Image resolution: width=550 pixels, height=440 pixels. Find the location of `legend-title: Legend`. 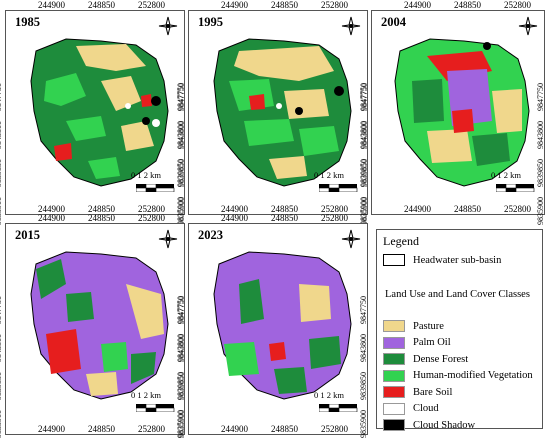

legend-title: Legend is located at coordinates (401, 241).